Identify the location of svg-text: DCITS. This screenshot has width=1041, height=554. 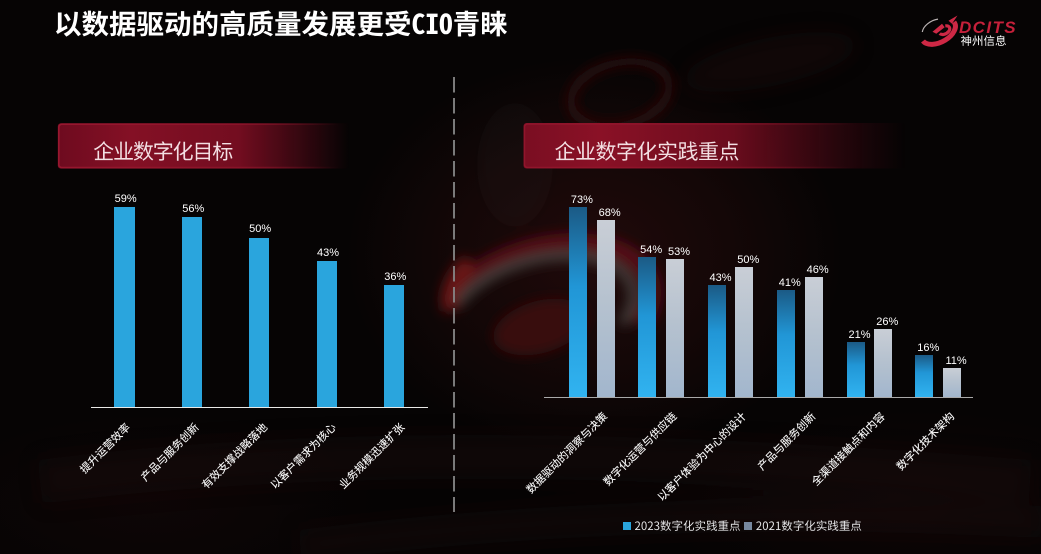
(988, 27).